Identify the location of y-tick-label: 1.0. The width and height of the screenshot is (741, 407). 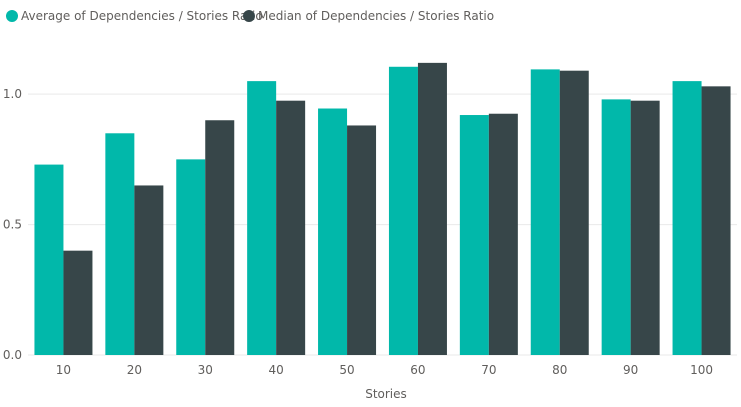
(12, 94).